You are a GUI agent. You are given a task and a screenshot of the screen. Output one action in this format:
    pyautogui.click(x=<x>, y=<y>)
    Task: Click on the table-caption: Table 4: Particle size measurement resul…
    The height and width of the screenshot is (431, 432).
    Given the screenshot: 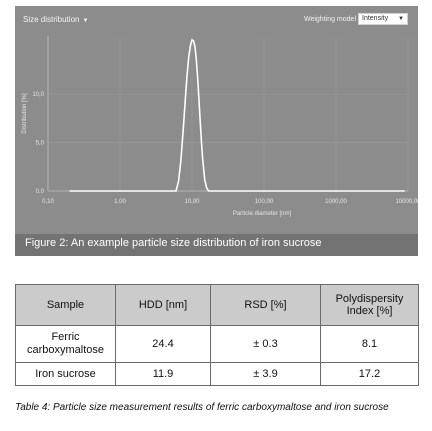 What is the action you would take?
    pyautogui.click(x=202, y=407)
    